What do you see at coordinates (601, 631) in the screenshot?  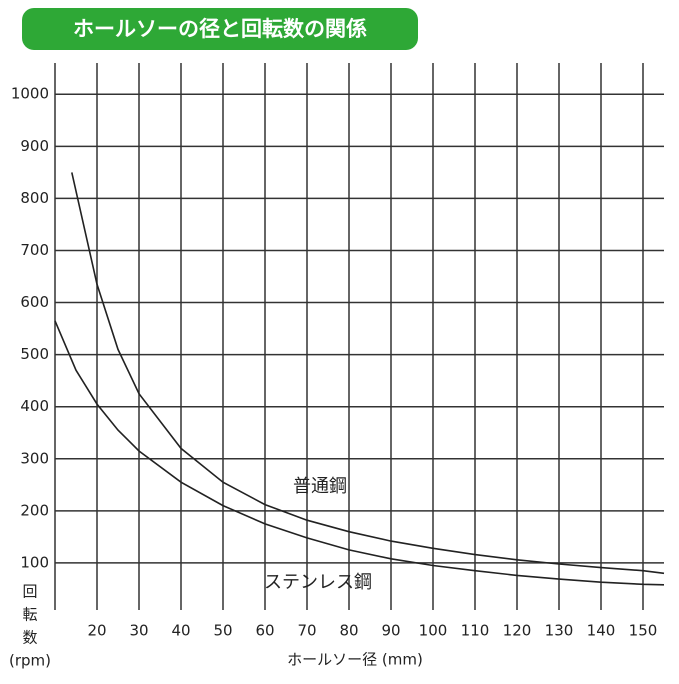 I see `x-tick-label: 140` at bounding box center [601, 631].